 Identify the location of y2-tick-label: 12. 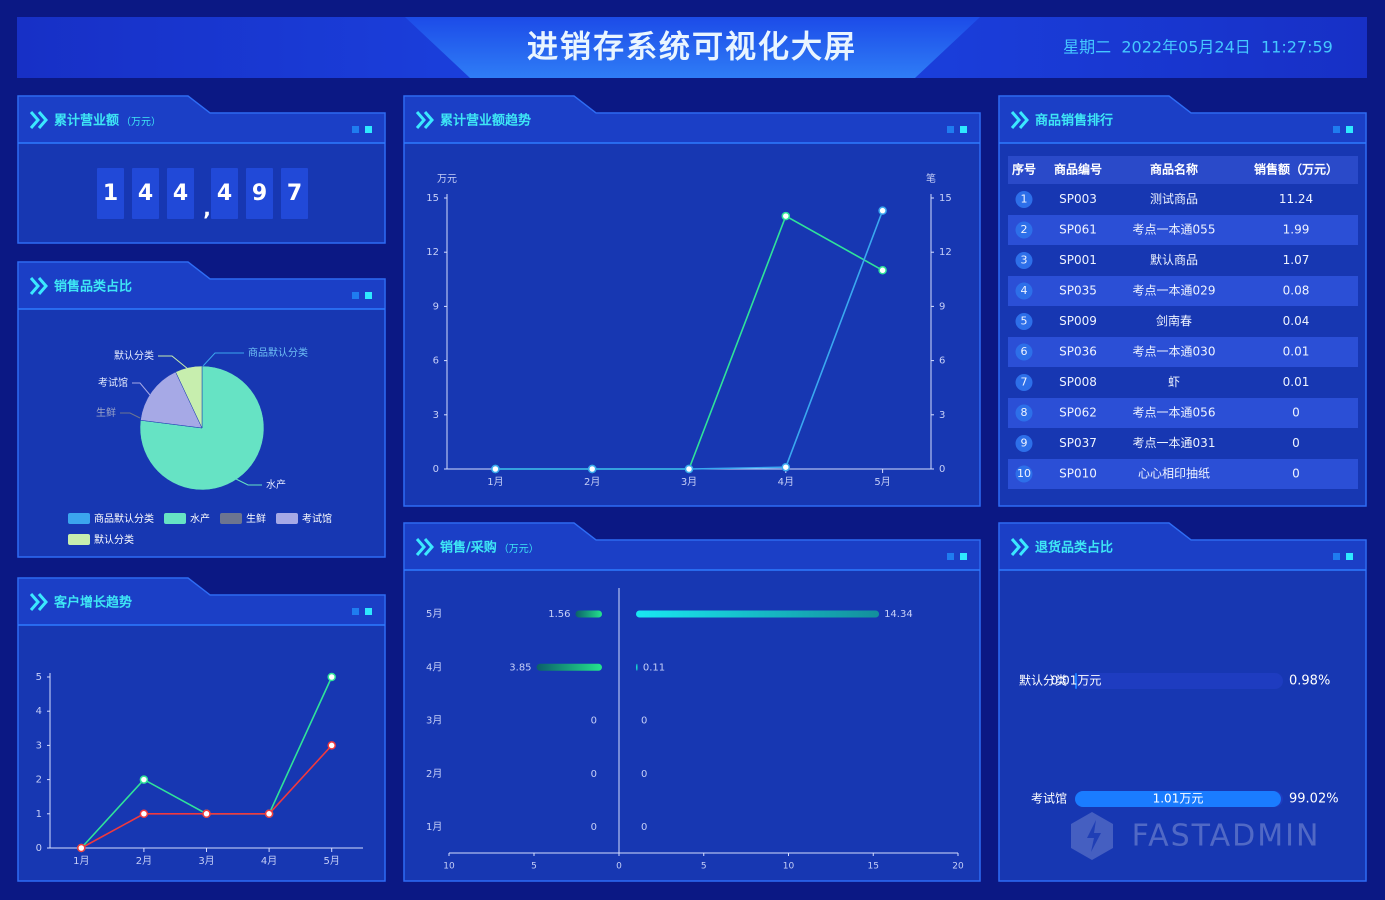
(945, 252).